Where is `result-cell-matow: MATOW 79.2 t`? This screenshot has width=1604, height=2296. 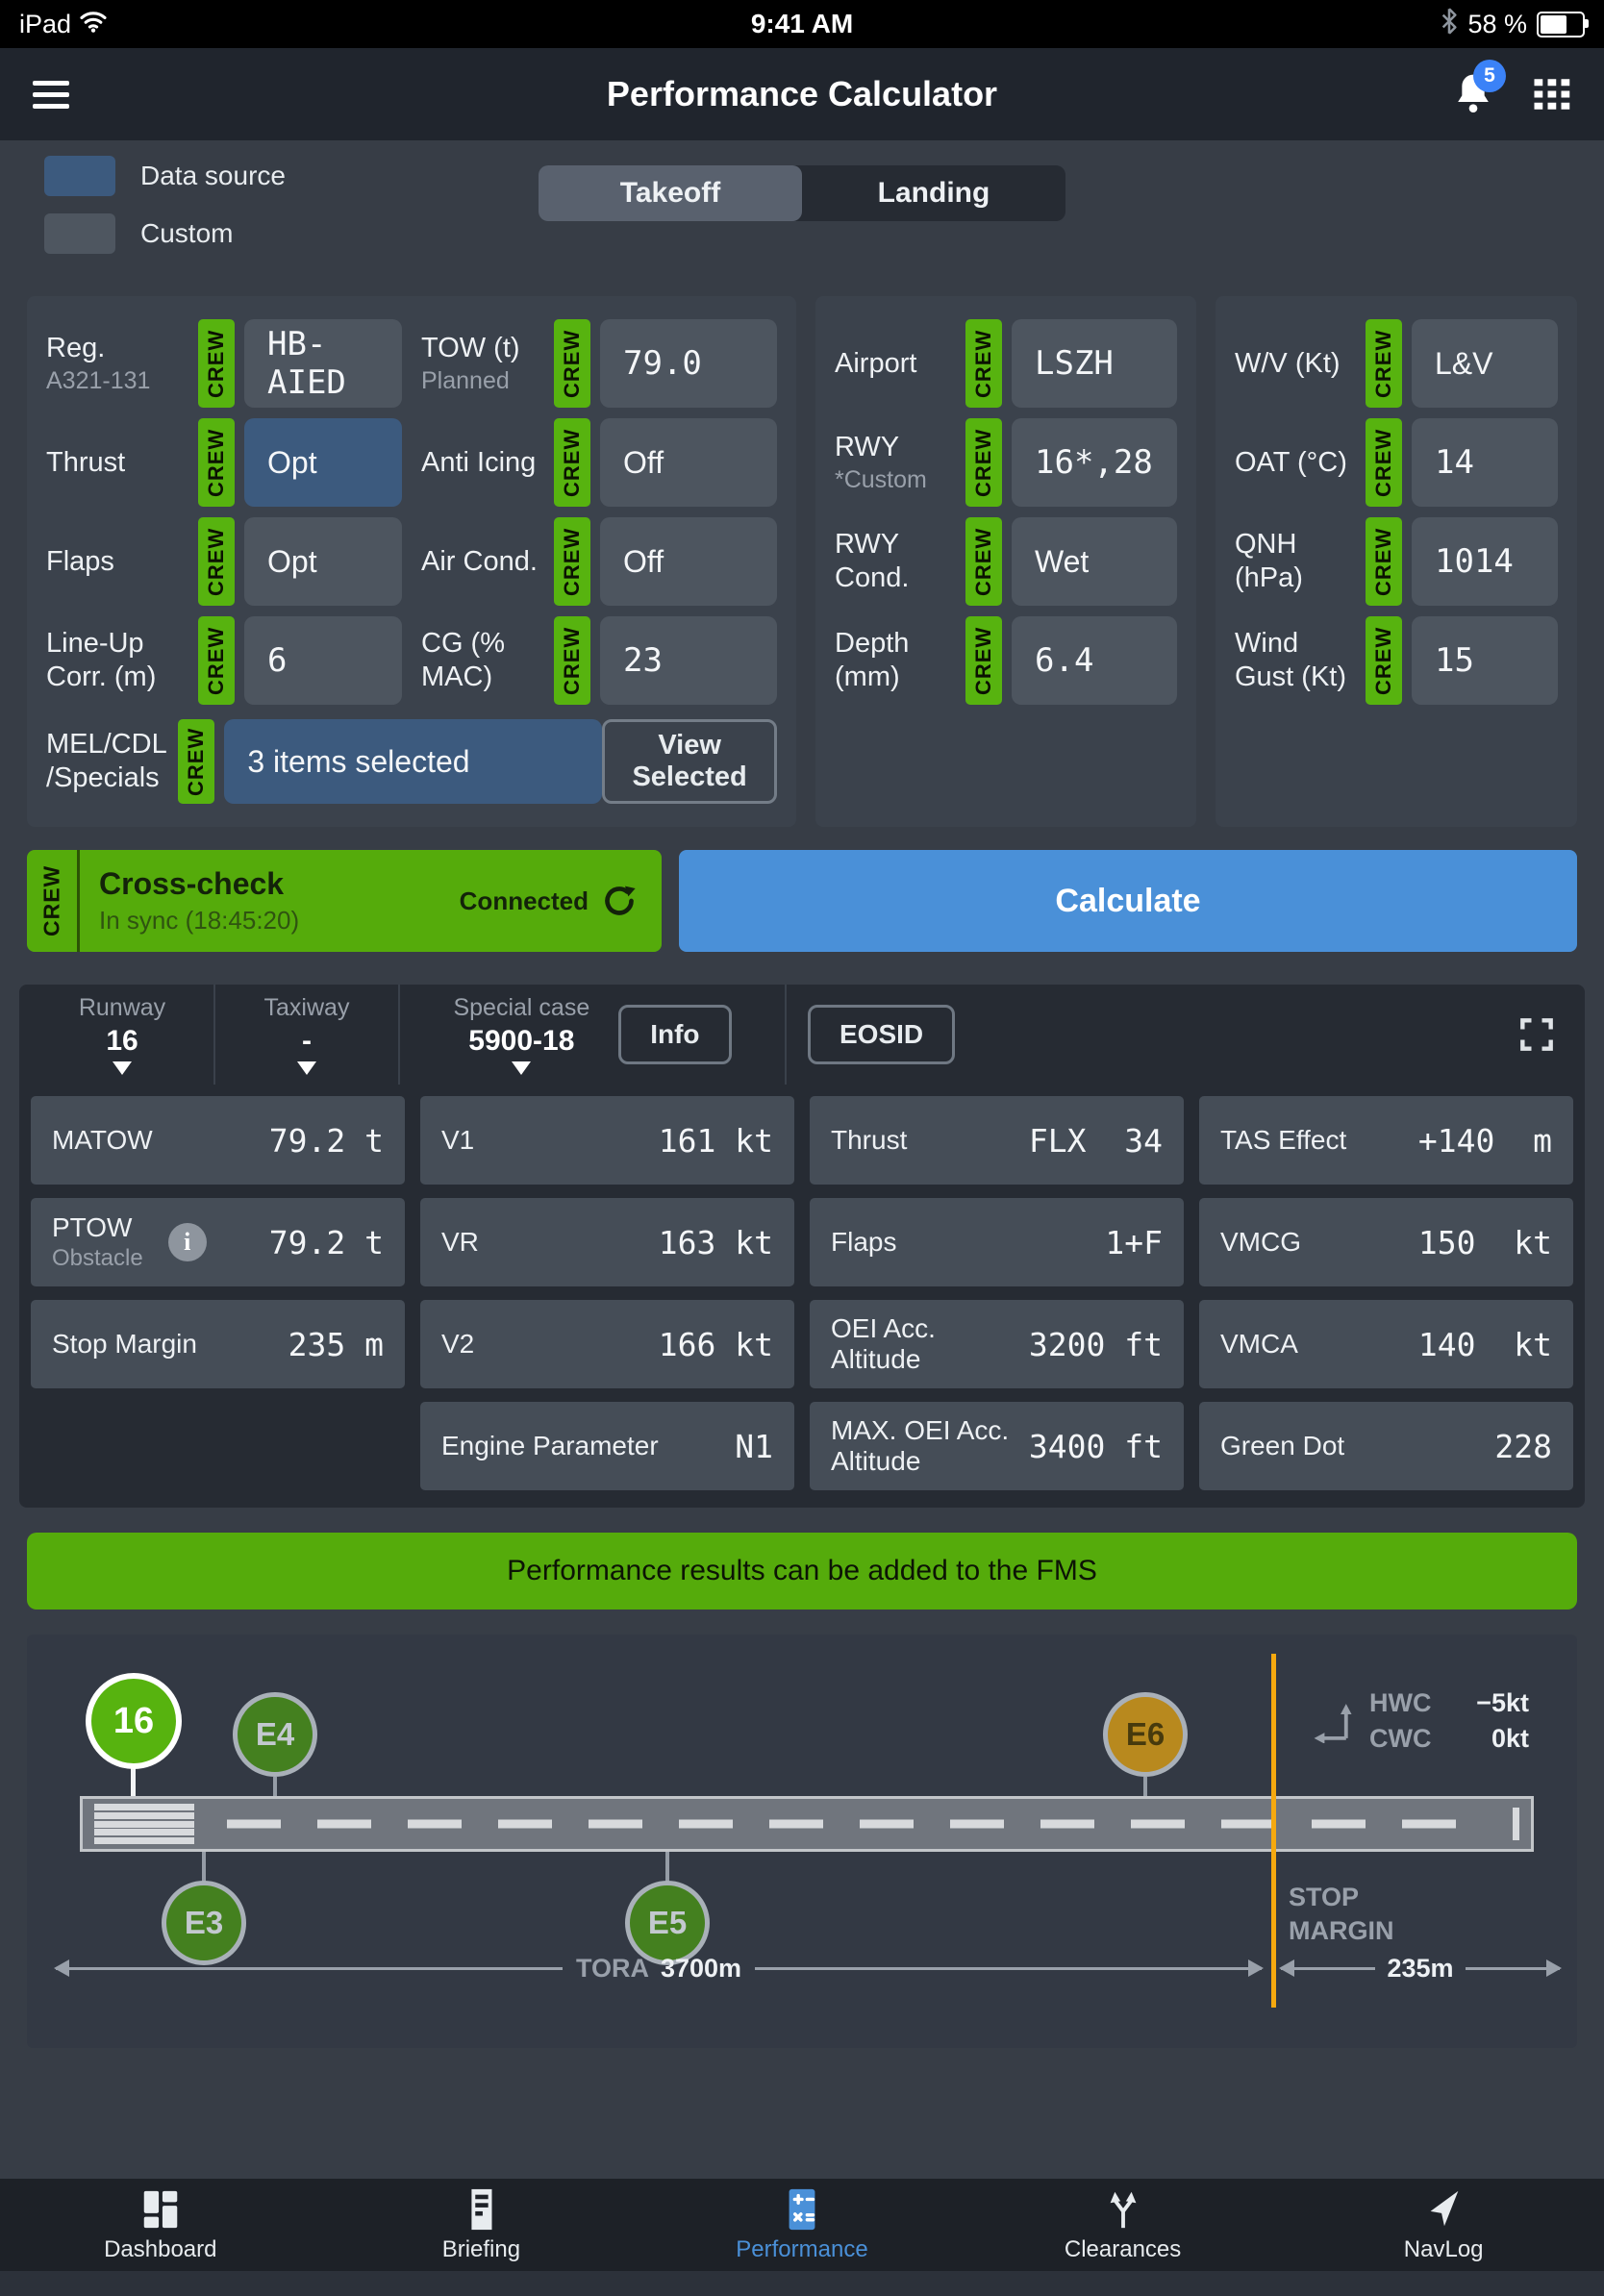 result-cell-matow: MATOW 79.2 t is located at coordinates (218, 1140).